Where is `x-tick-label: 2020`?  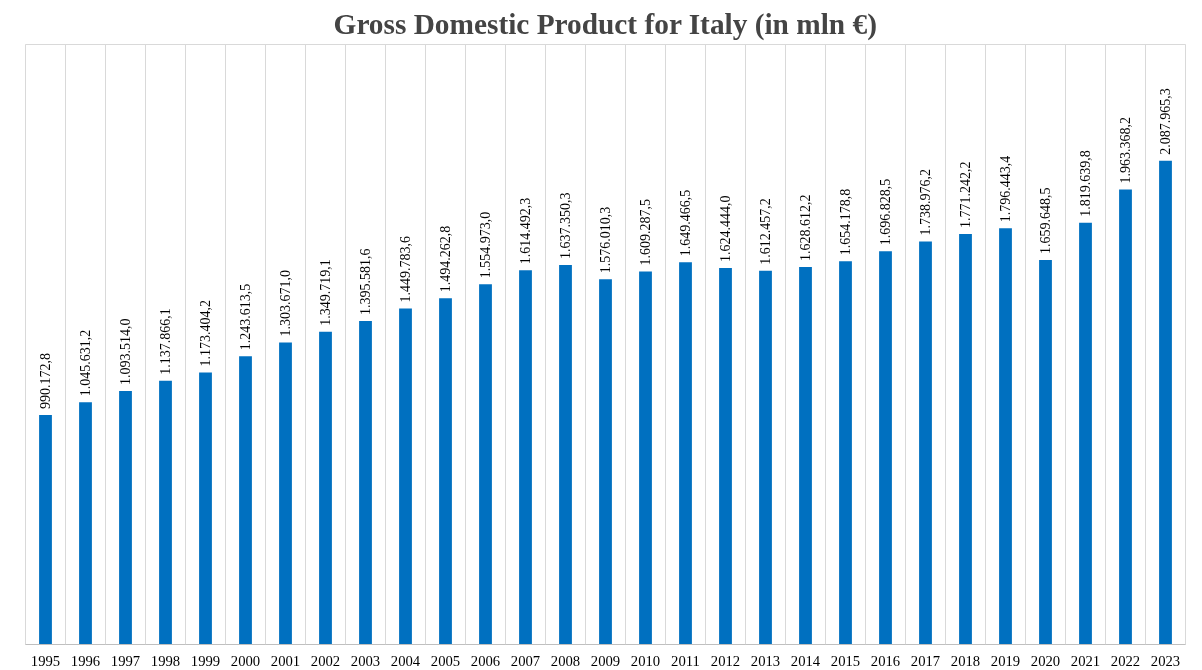
x-tick-label: 2020 is located at coordinates (1045, 660).